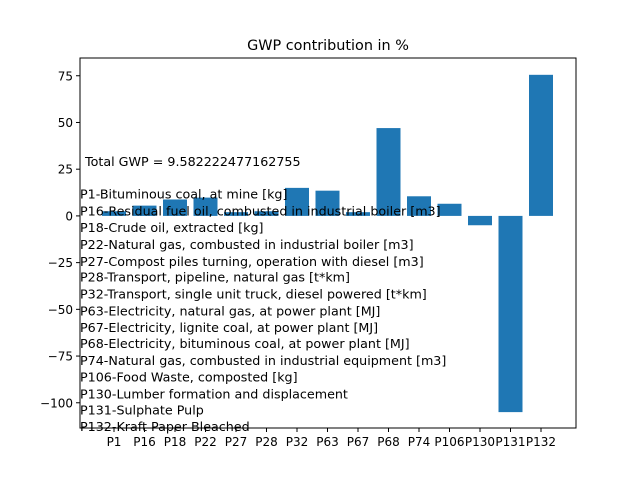 This screenshot has width=640, height=480. Describe the element at coordinates (65, 170) in the screenshot. I see `y-tick-label: 25` at that location.